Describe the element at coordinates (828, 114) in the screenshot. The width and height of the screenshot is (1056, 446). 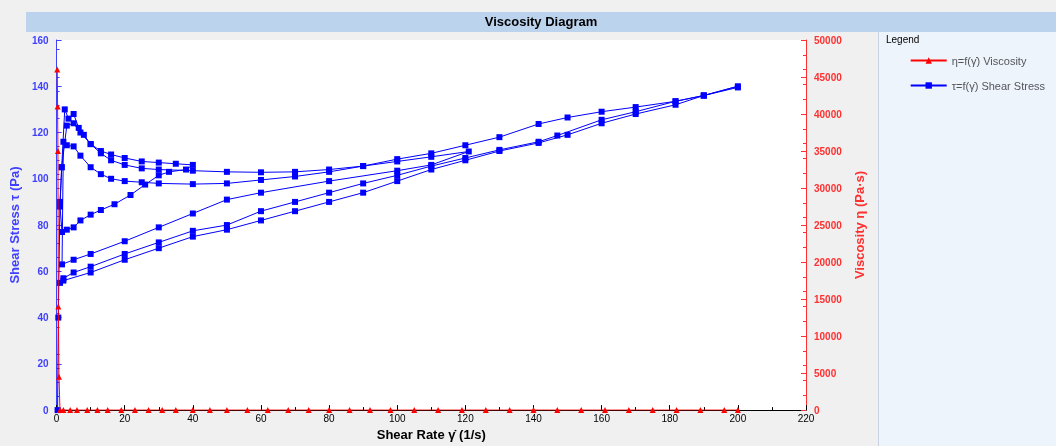
I see `y2-tick-label: 40000` at that location.